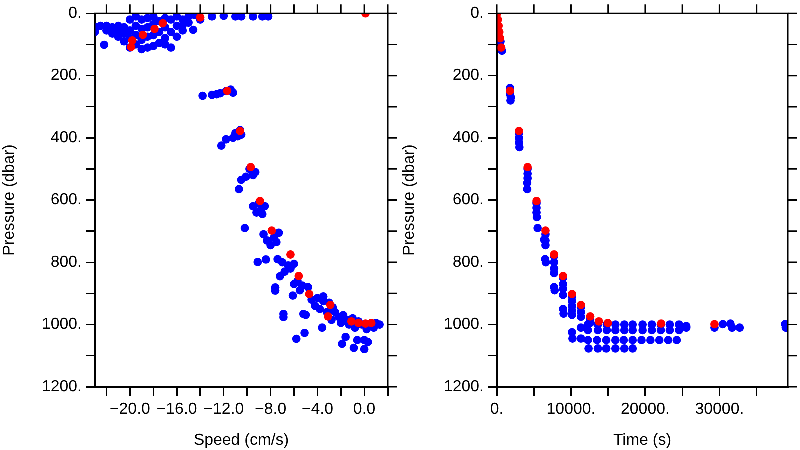 The image size is (800, 450). Describe the element at coordinates (719, 409) in the screenshot. I see `x-tick-label: 30000.` at that location.